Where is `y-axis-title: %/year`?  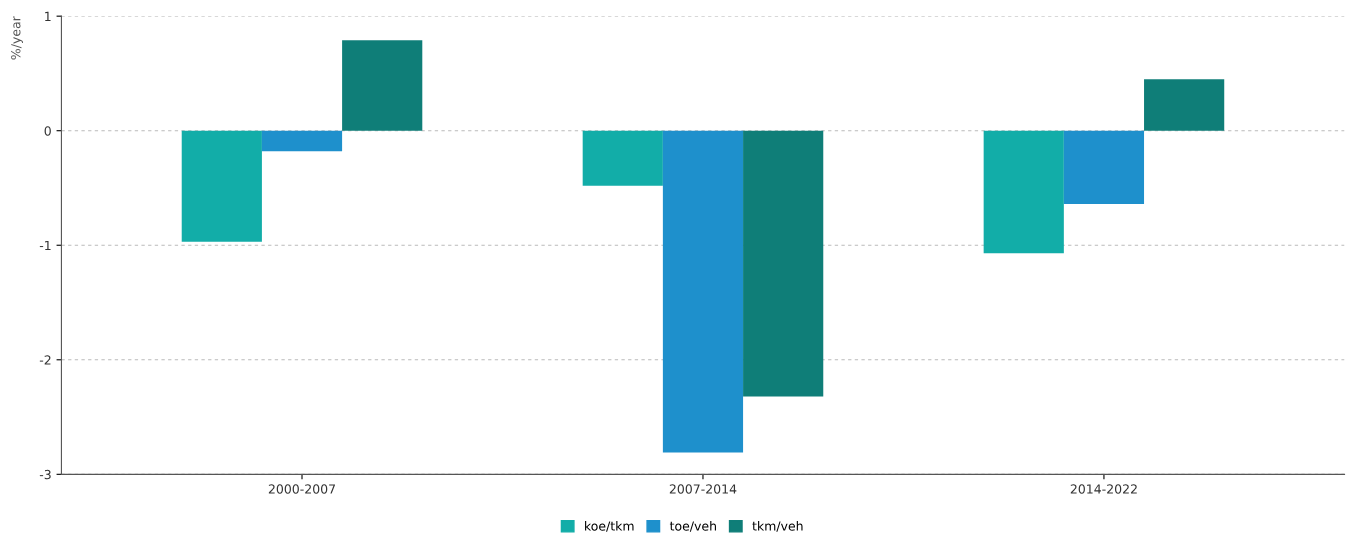 y-axis-title: %/year is located at coordinates (17, 38).